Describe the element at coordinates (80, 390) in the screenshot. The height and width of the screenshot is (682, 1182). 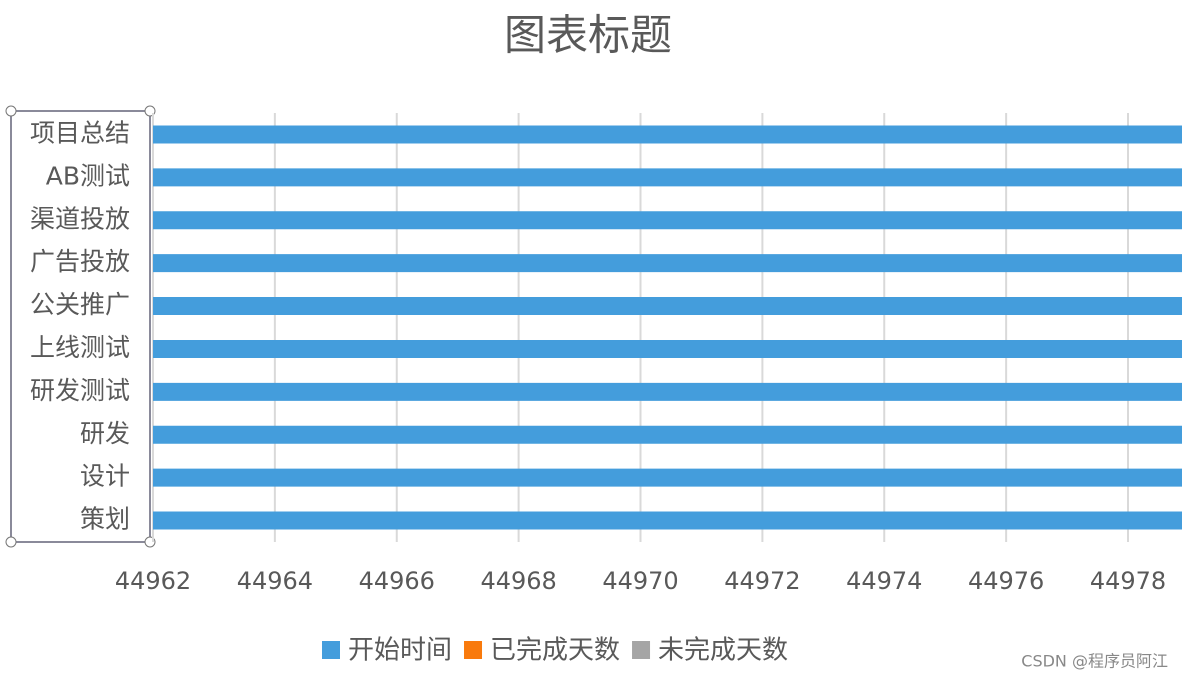
I see `y-tick-label: 研发测试` at that location.